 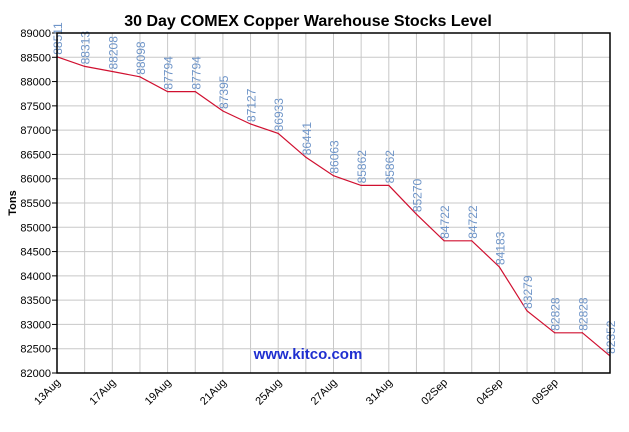 What do you see at coordinates (434, 392) in the screenshot?
I see `x-tick-label: 02Sep` at bounding box center [434, 392].